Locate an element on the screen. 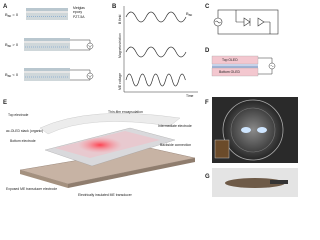 The image size is (320, 240). axis-label: Time is located at coordinates (190, 96).